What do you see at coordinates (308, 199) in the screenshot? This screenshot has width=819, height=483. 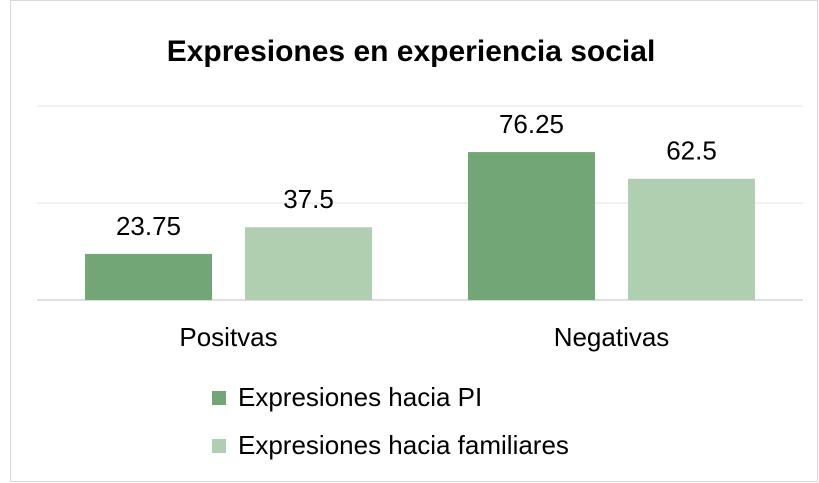 I see `data-label: 37.5` at bounding box center [308, 199].